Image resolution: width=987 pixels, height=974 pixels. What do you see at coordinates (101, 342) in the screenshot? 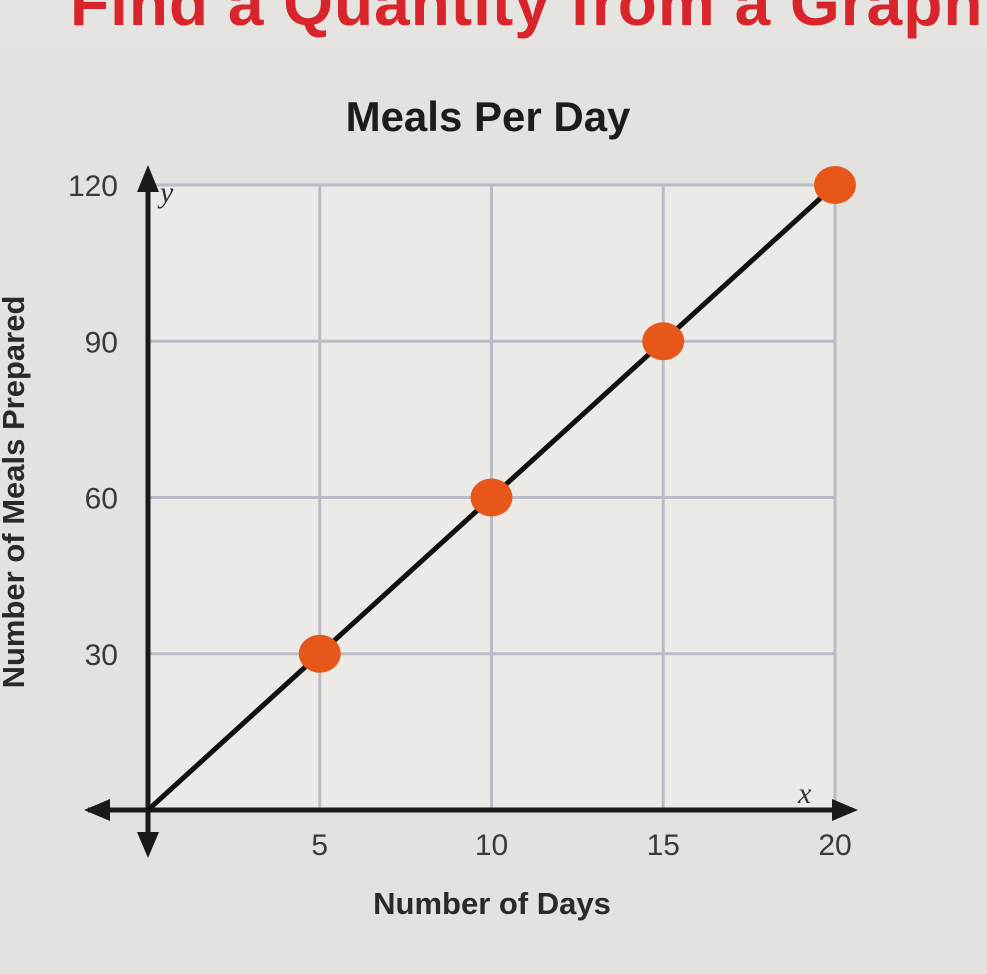
I see `y-tick-label: 90` at bounding box center [101, 342].